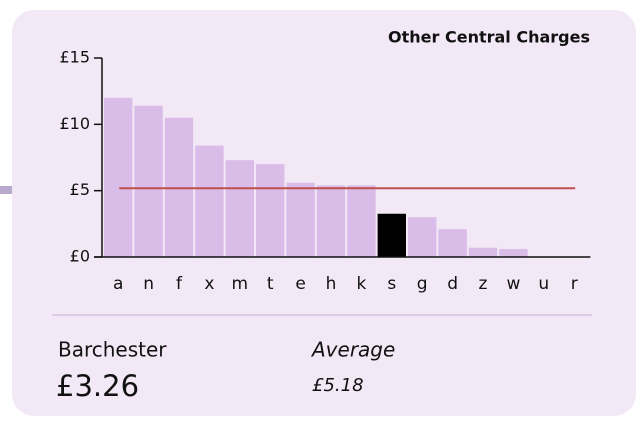 This screenshot has height=421, width=637. I want to click on x-tick-label: e, so click(300, 284).